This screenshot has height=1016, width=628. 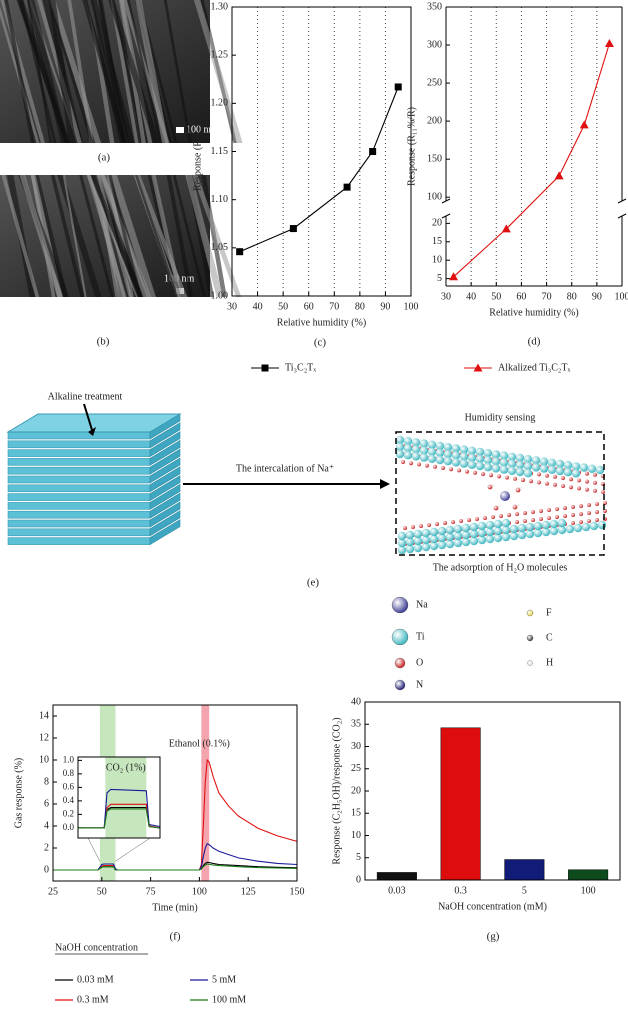 I want to click on diagram-label: The adsorption of H₂O molecules, so click(x=500, y=567).